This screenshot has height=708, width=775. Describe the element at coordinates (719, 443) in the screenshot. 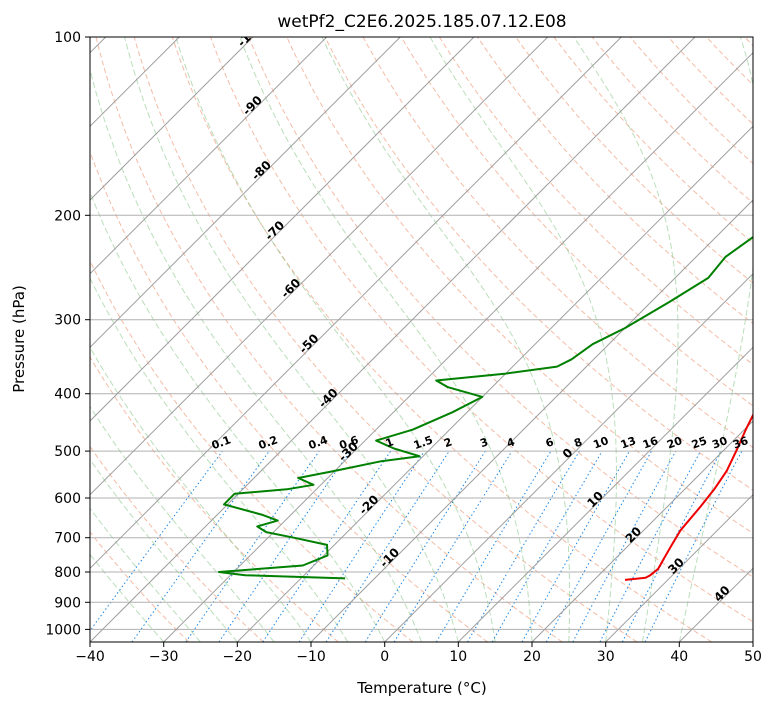

I see `mixing-ratio-label: 30` at that location.